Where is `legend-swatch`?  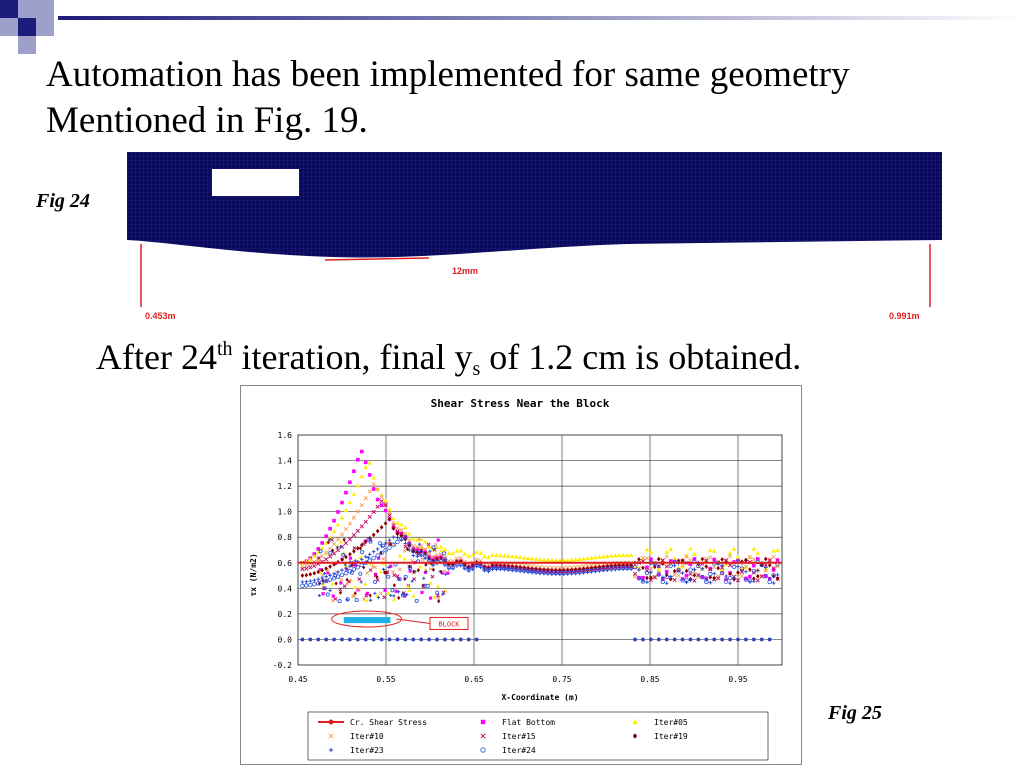
legend-swatch is located at coordinates (483, 722).